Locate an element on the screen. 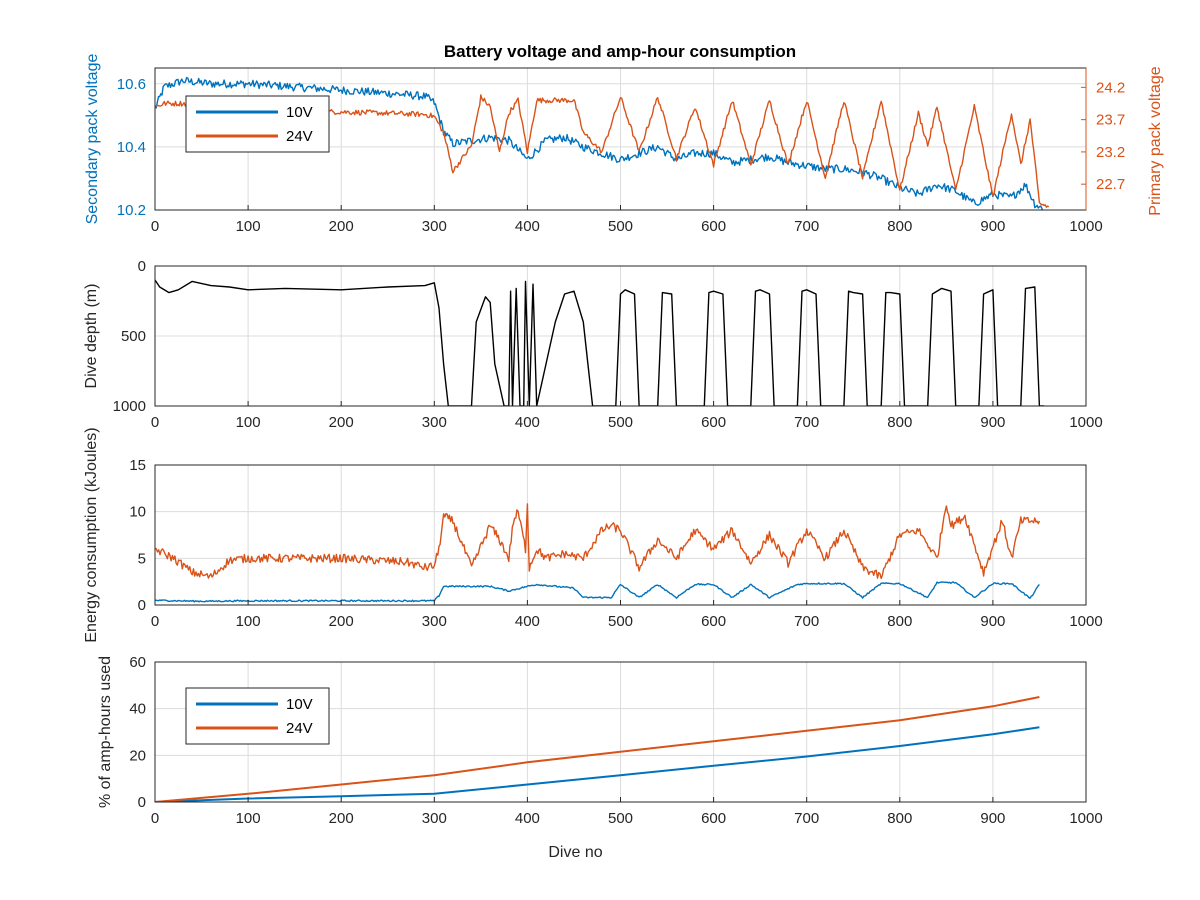  y-tick-label: 10.2 is located at coordinates (131, 210).